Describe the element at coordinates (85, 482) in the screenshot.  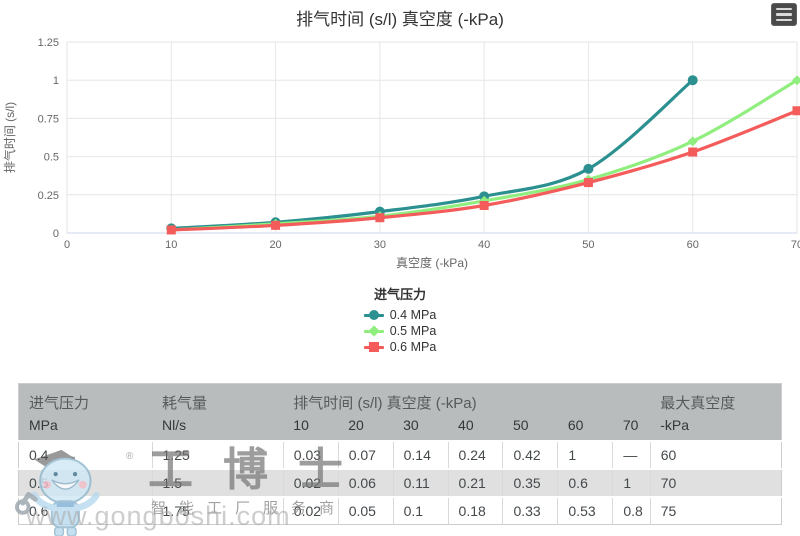
I see `cell: 0.5` at that location.